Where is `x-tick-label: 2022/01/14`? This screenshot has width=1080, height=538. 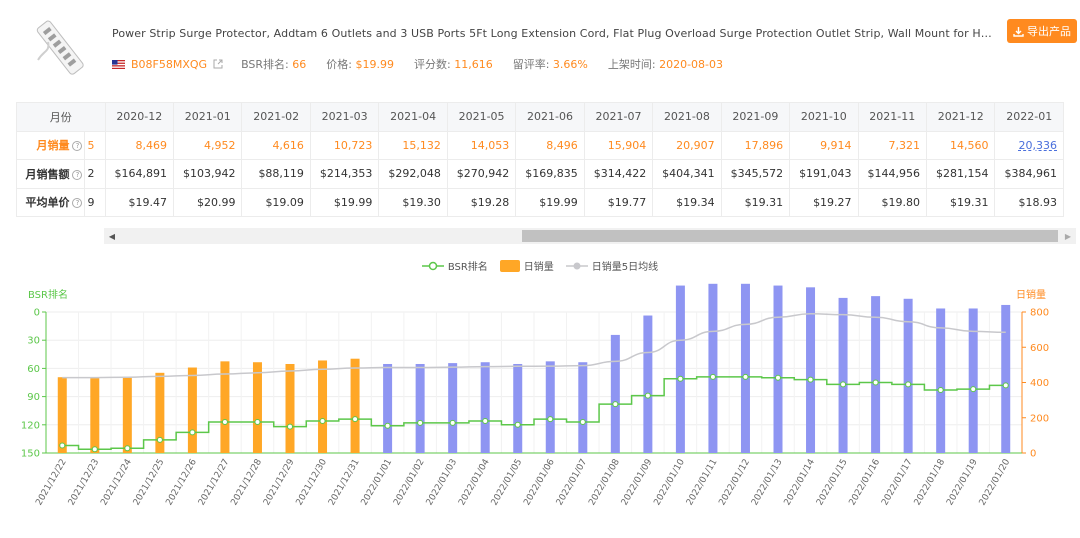 x-tick-label: 2022/01/14 is located at coordinates (800, 482).